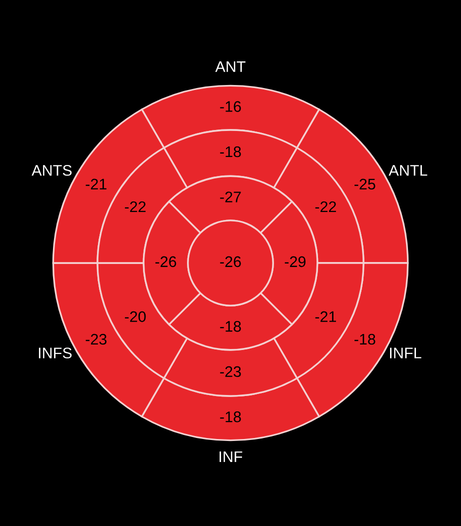 This screenshot has height=526, width=461. Describe the element at coordinates (408, 170) in the screenshot. I see `category-label: ANTL` at that location.